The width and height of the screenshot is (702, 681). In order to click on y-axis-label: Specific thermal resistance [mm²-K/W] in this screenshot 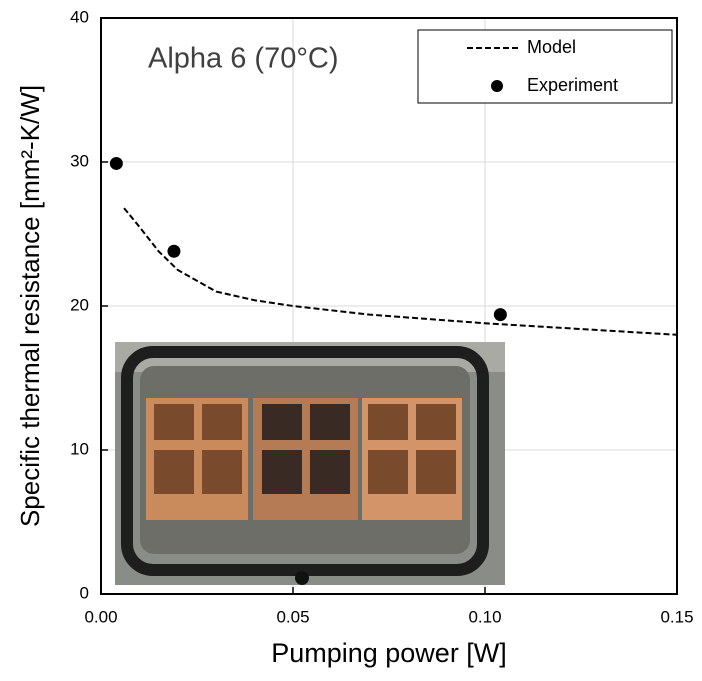, I will do `click(30, 306)`.